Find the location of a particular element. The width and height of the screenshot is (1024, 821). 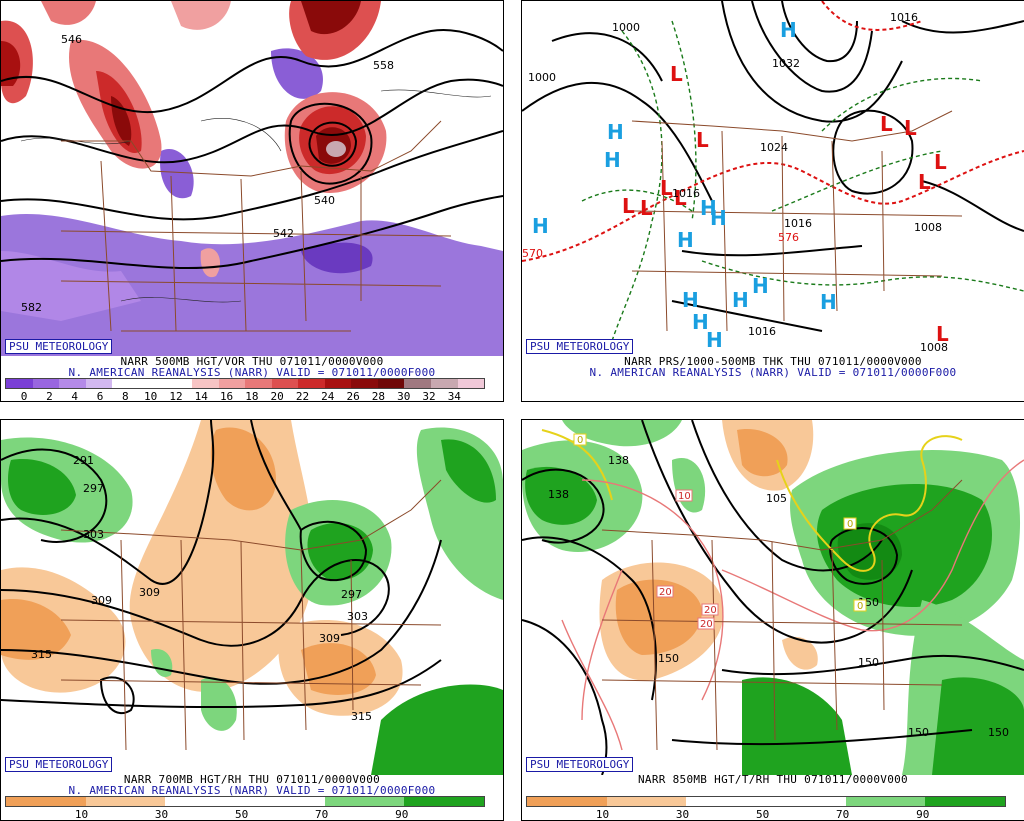

svg-text: 1008 is located at coordinates (934, 347).